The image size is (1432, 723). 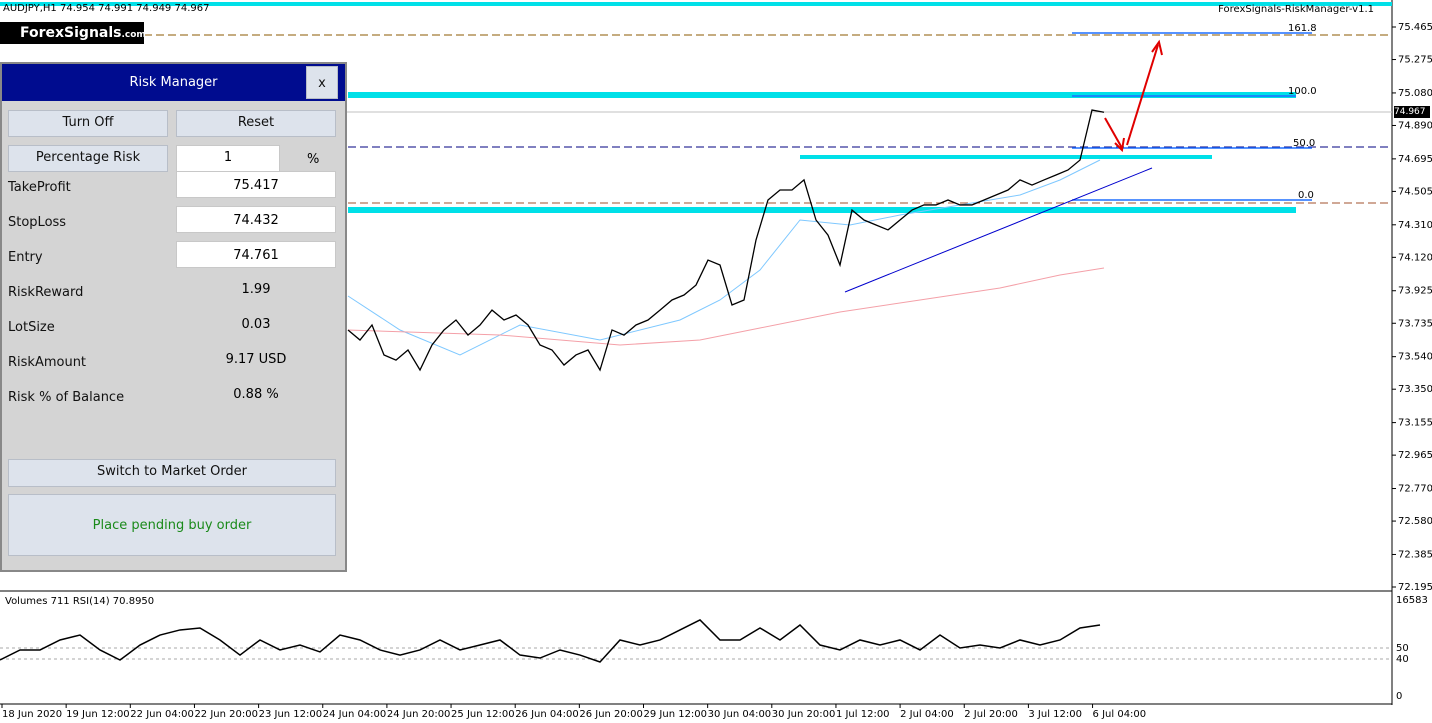 What do you see at coordinates (863, 714) in the screenshot?
I see `time-label: 1 Jul 12:00` at bounding box center [863, 714].